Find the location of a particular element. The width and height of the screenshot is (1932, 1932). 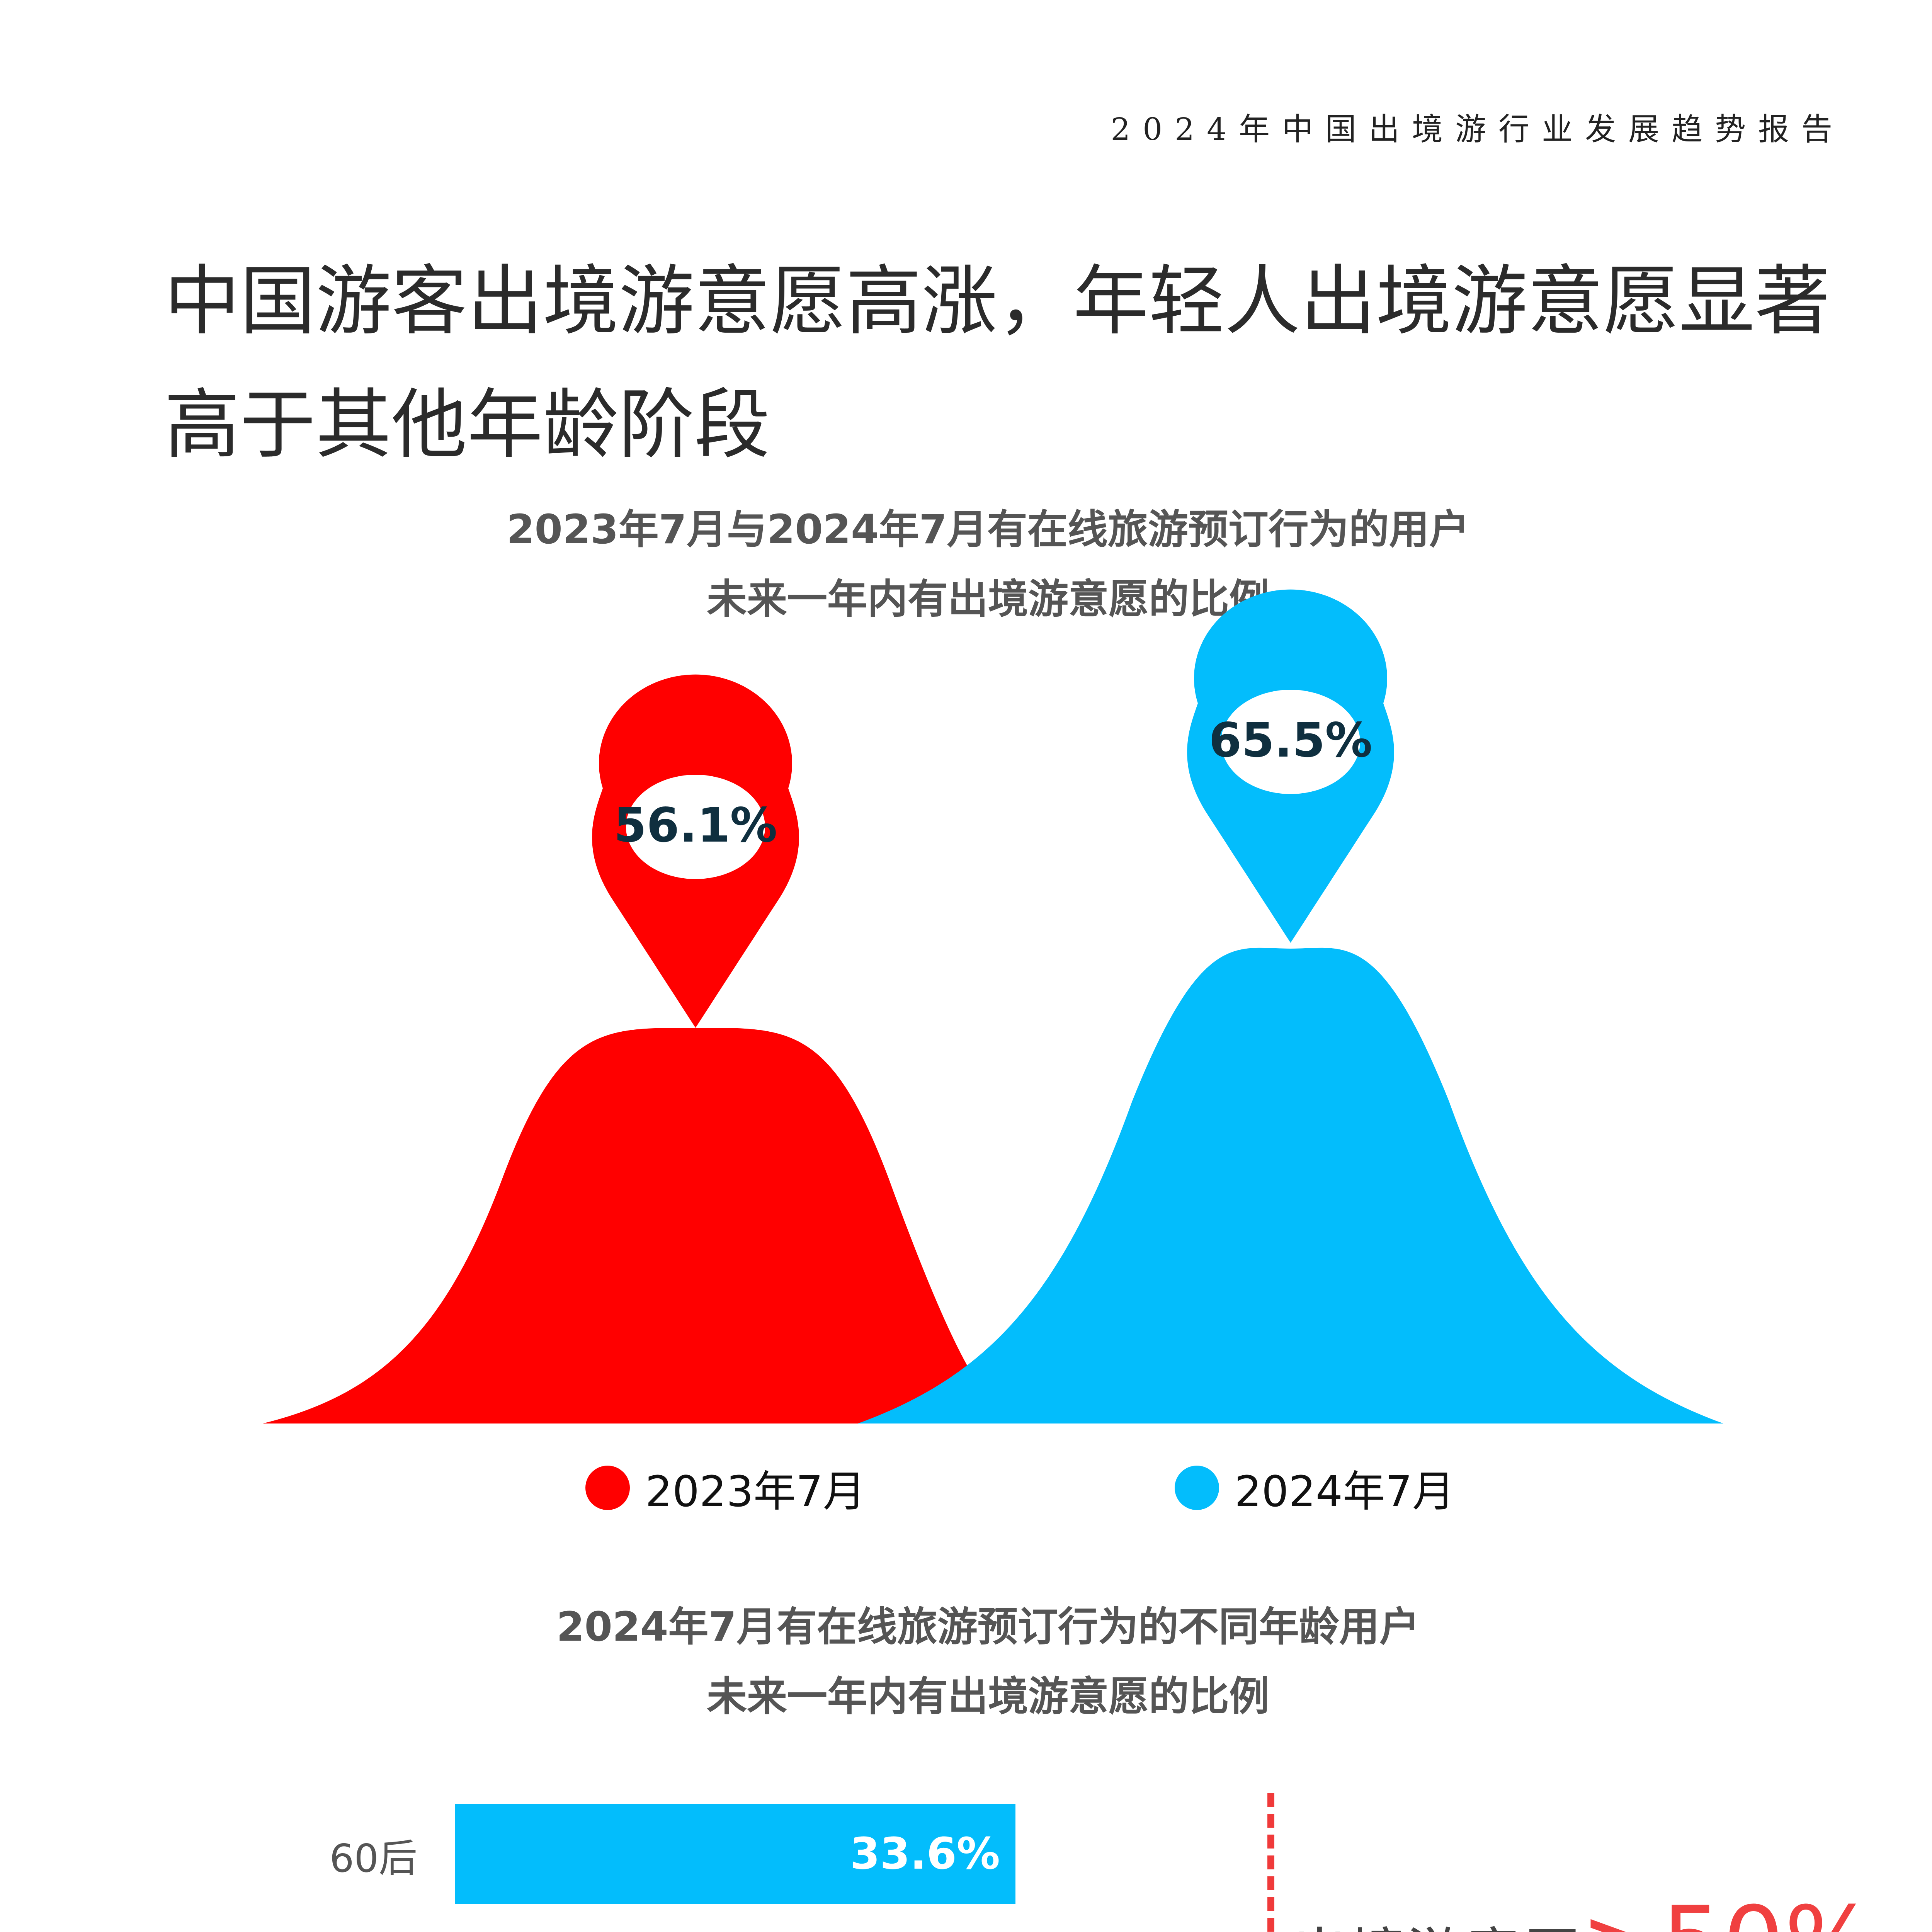

threshold-value: >50% is located at coordinates (1728, 1909).